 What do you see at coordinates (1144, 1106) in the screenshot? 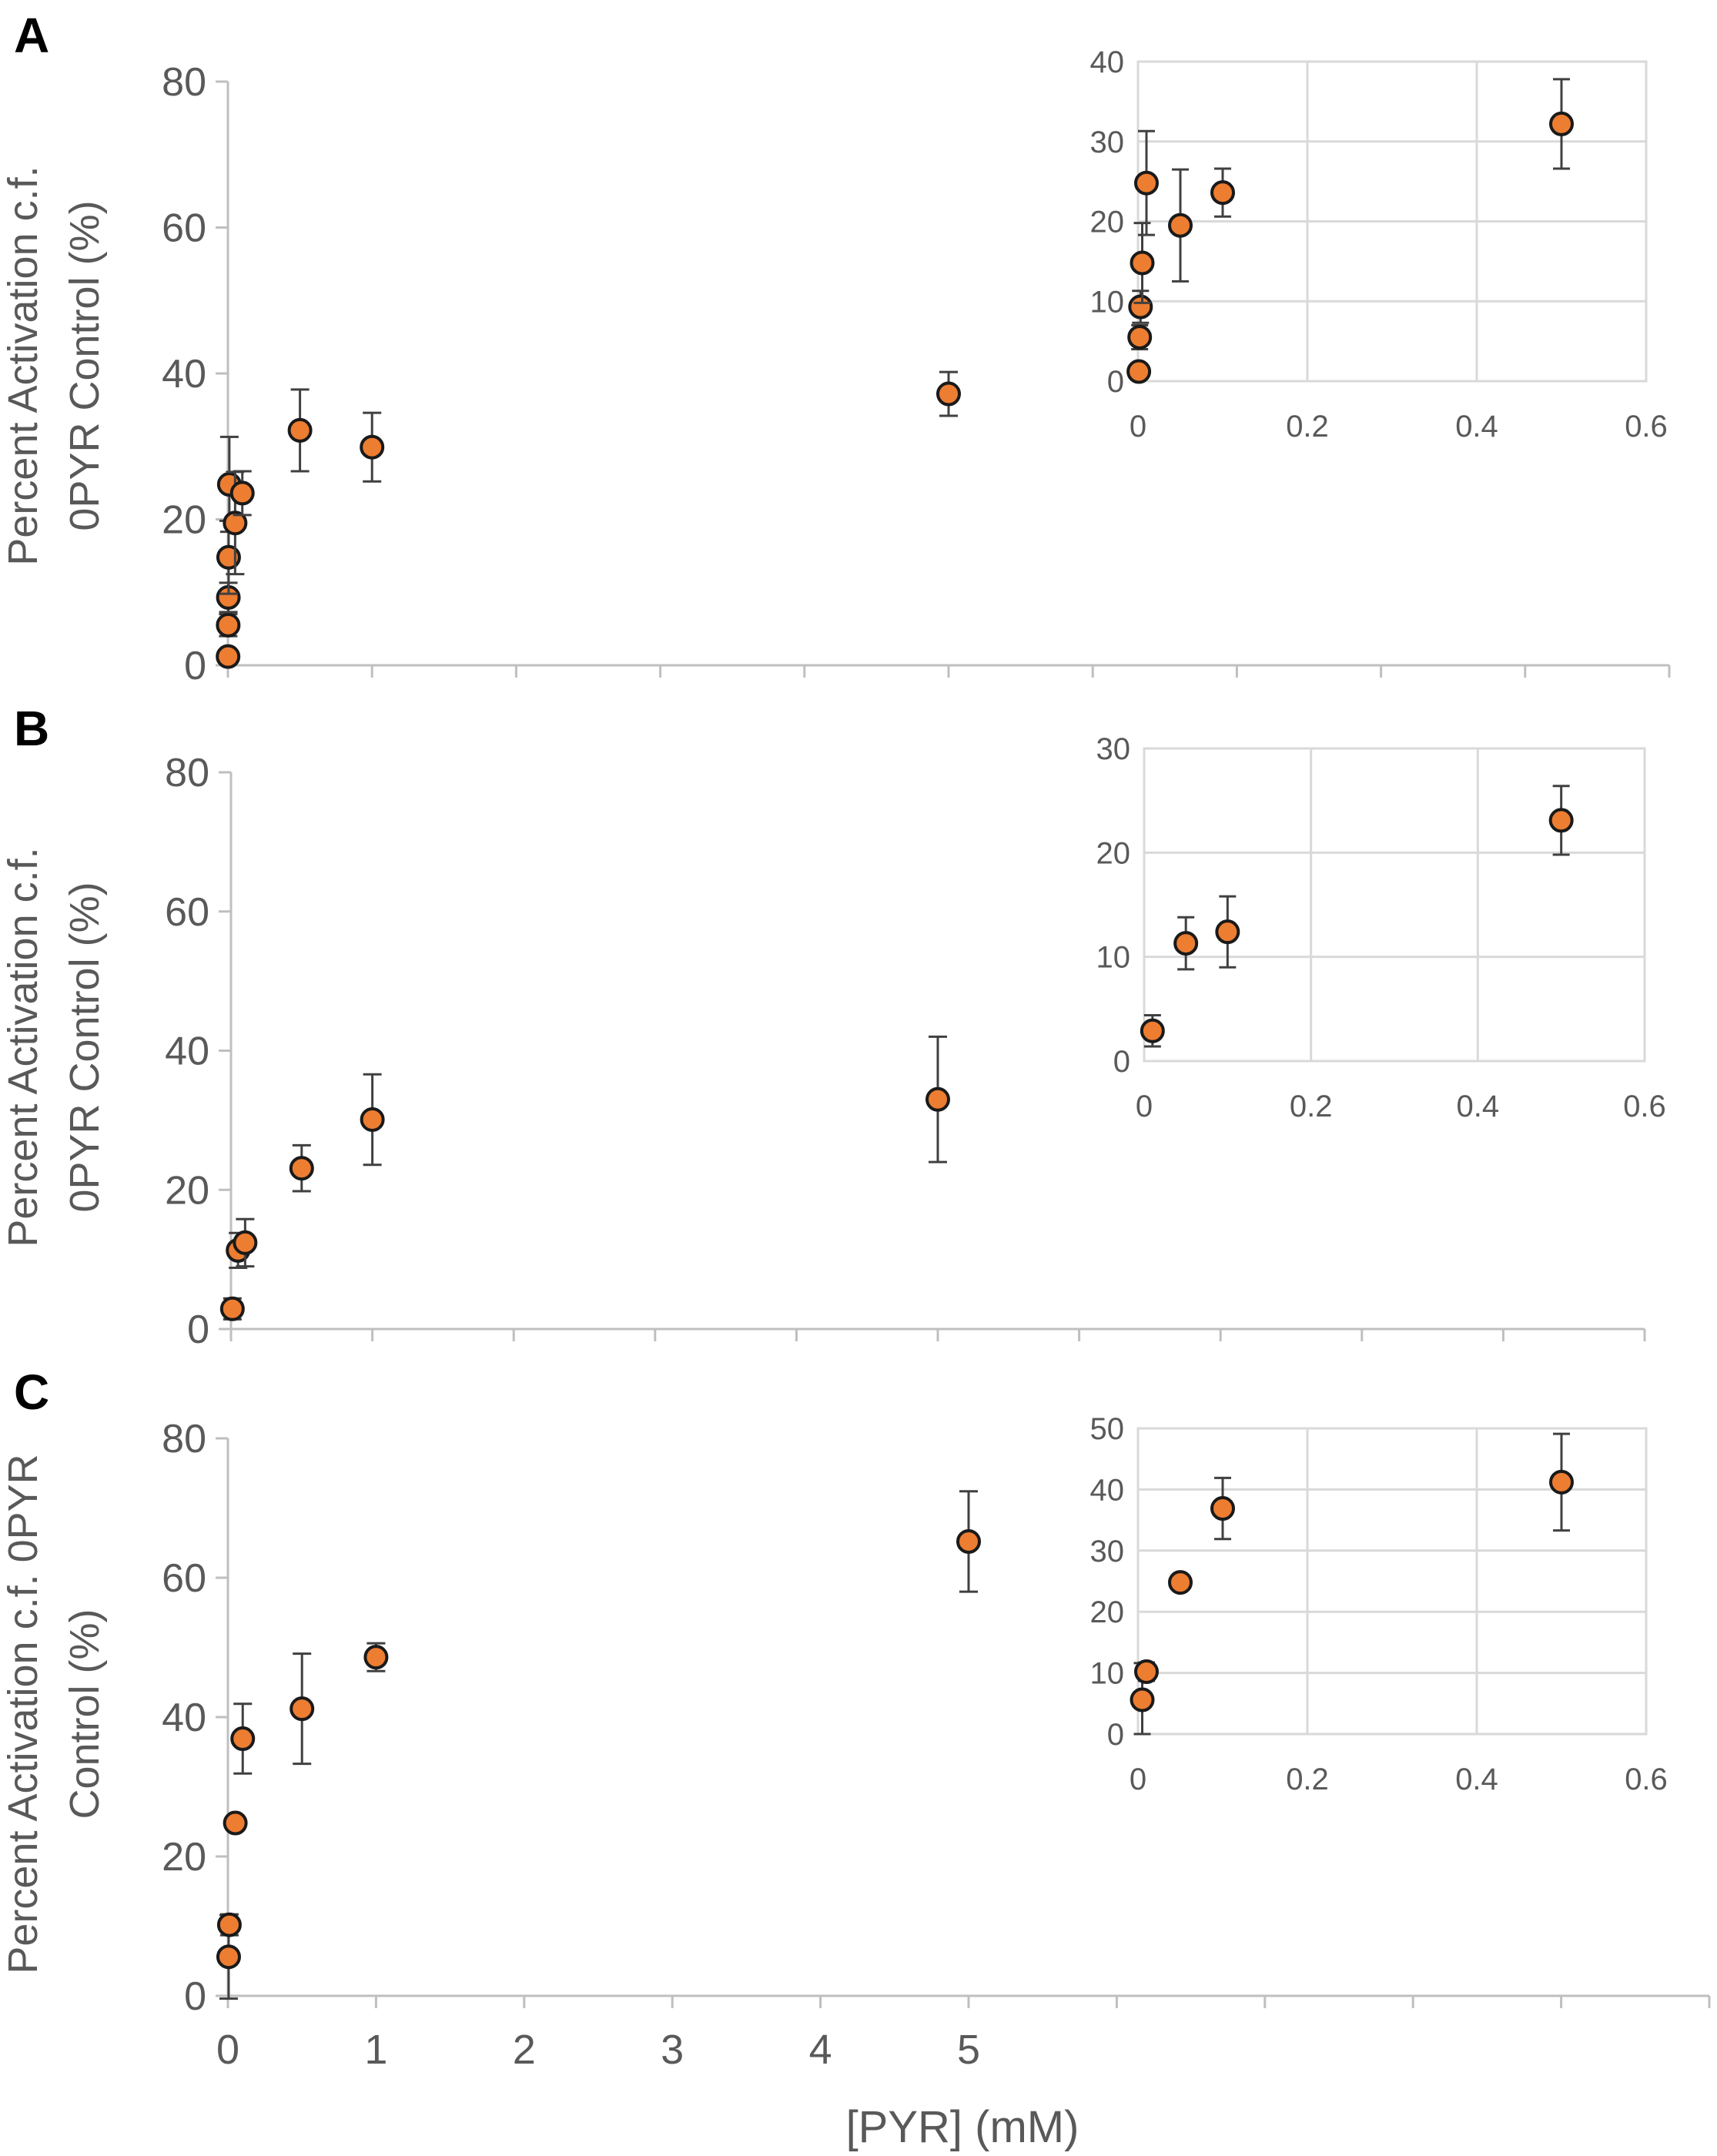
I see `panel-b-inset-x-tick-label: 0` at bounding box center [1144, 1106].